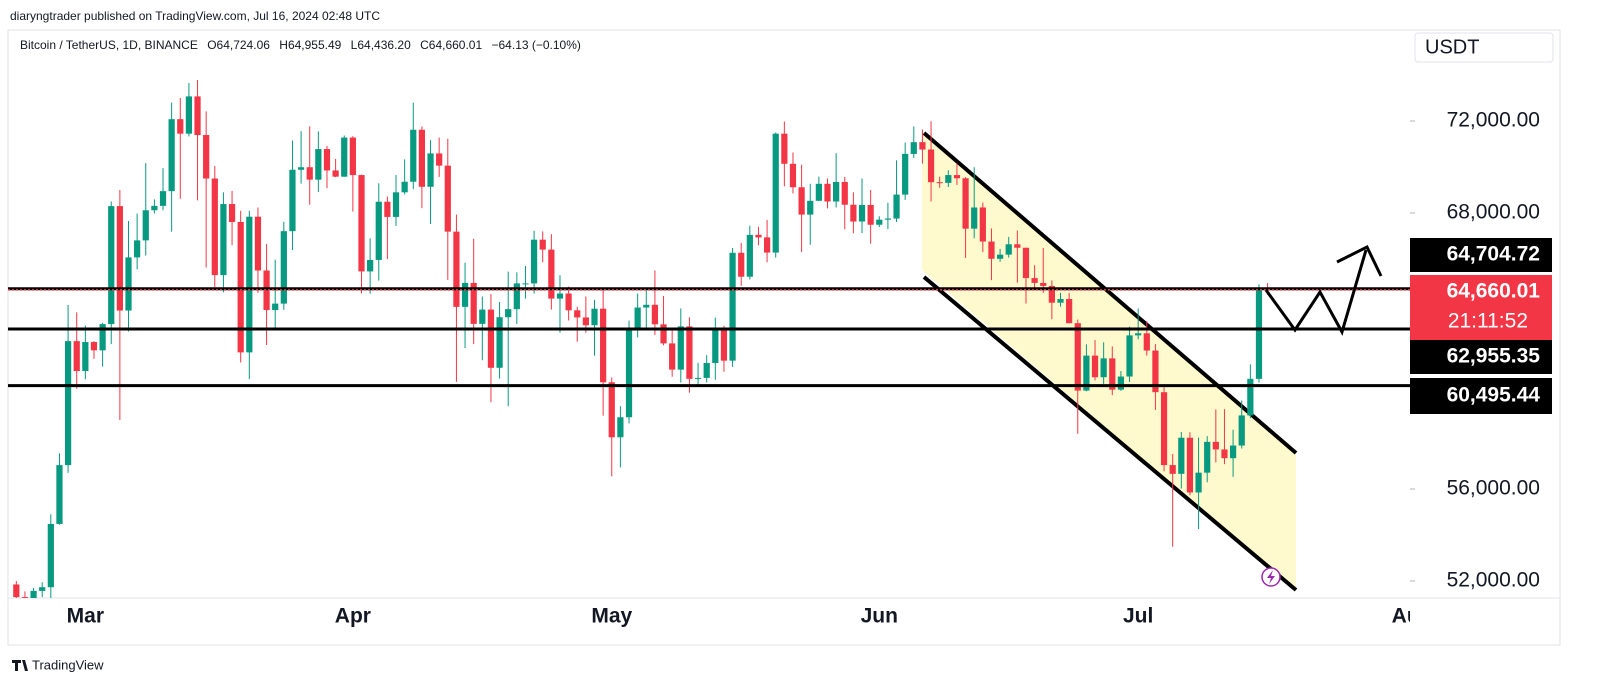 The height and width of the screenshot is (698, 1600). I want to click on x-tick-label: May, so click(611, 616).